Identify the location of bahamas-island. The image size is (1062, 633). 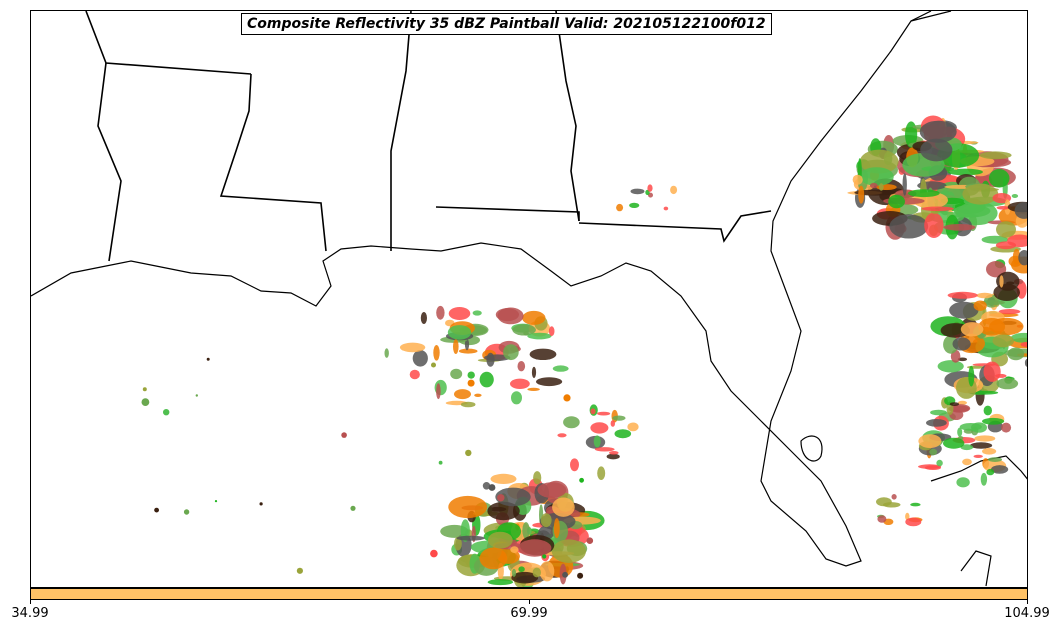
(976, 568).